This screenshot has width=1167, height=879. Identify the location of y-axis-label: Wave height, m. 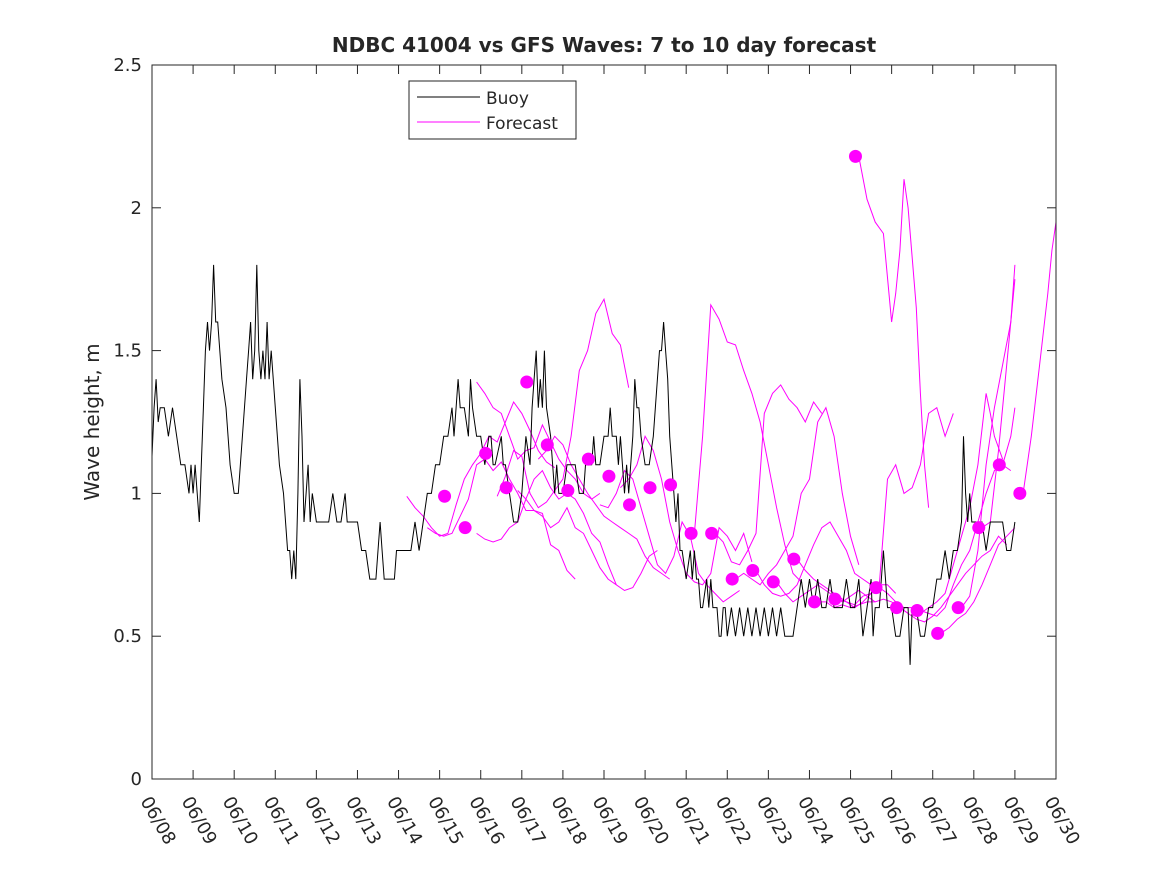
(92, 421).